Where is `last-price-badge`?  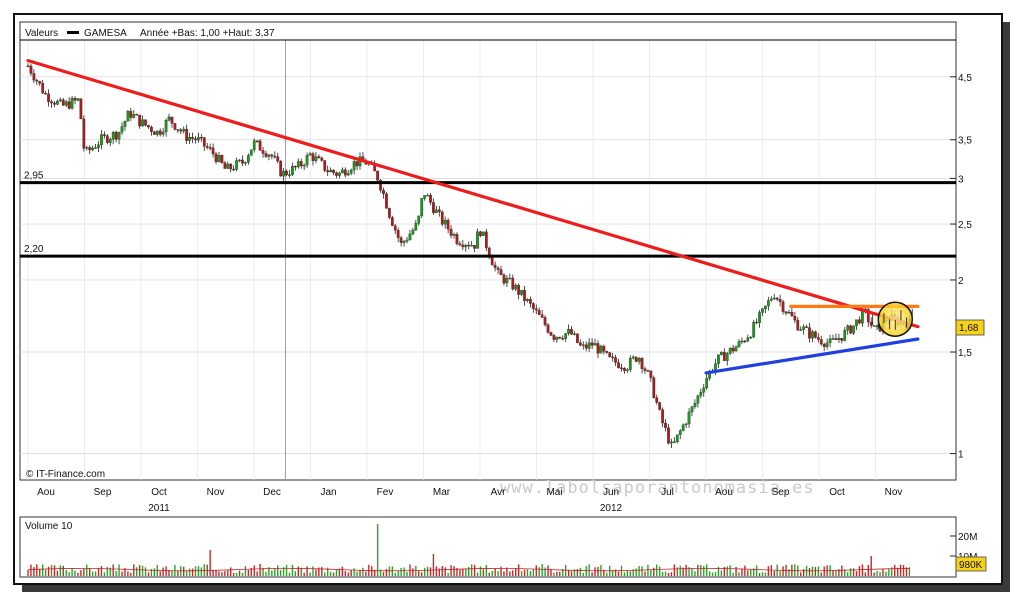 last-price-badge is located at coordinates (970, 327).